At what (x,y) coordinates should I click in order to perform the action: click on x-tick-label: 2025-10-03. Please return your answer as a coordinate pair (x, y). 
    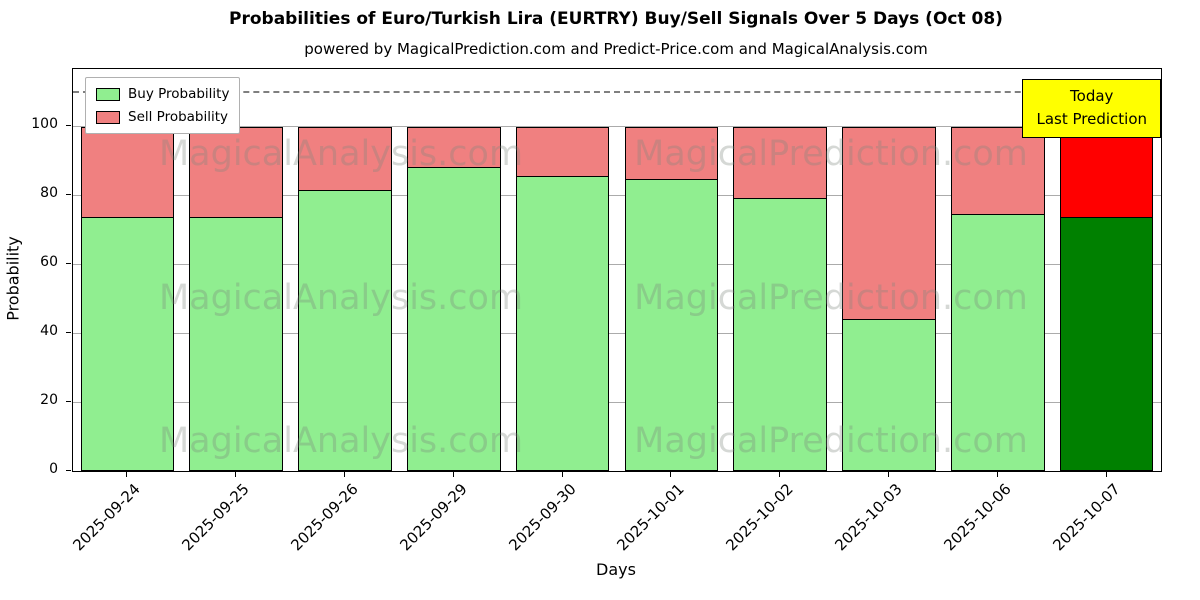
    Looking at the image, I should click on (868, 517).